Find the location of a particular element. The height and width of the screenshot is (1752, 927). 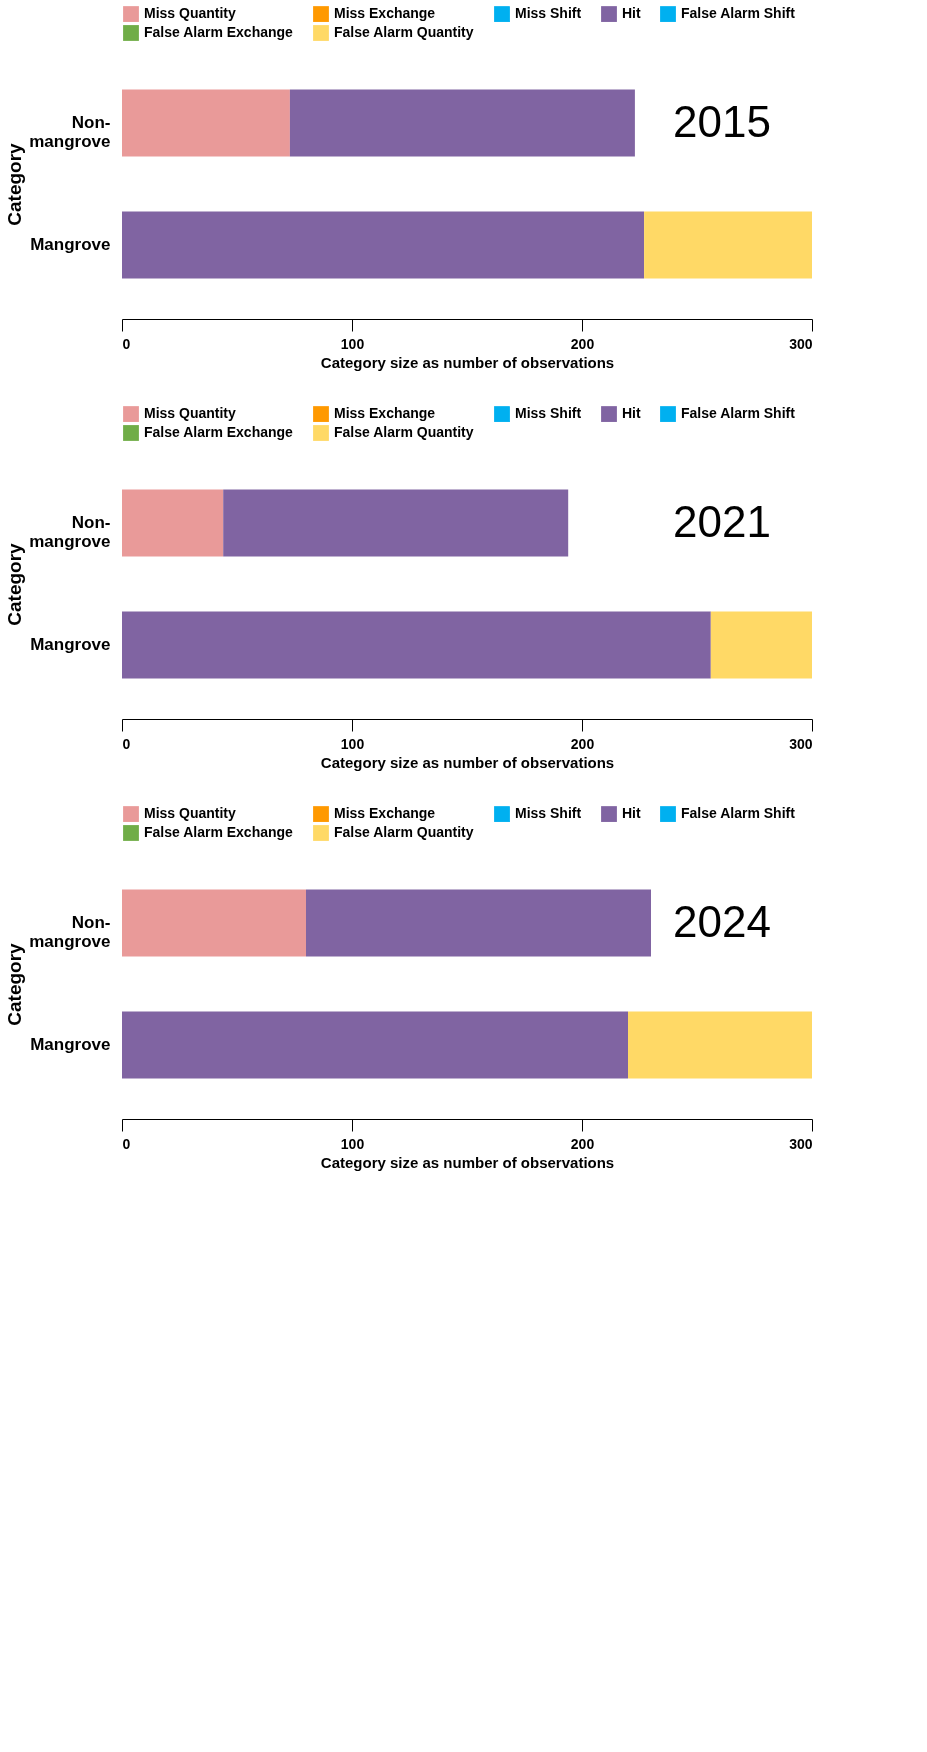

annotation: 2015 is located at coordinates (722, 121).